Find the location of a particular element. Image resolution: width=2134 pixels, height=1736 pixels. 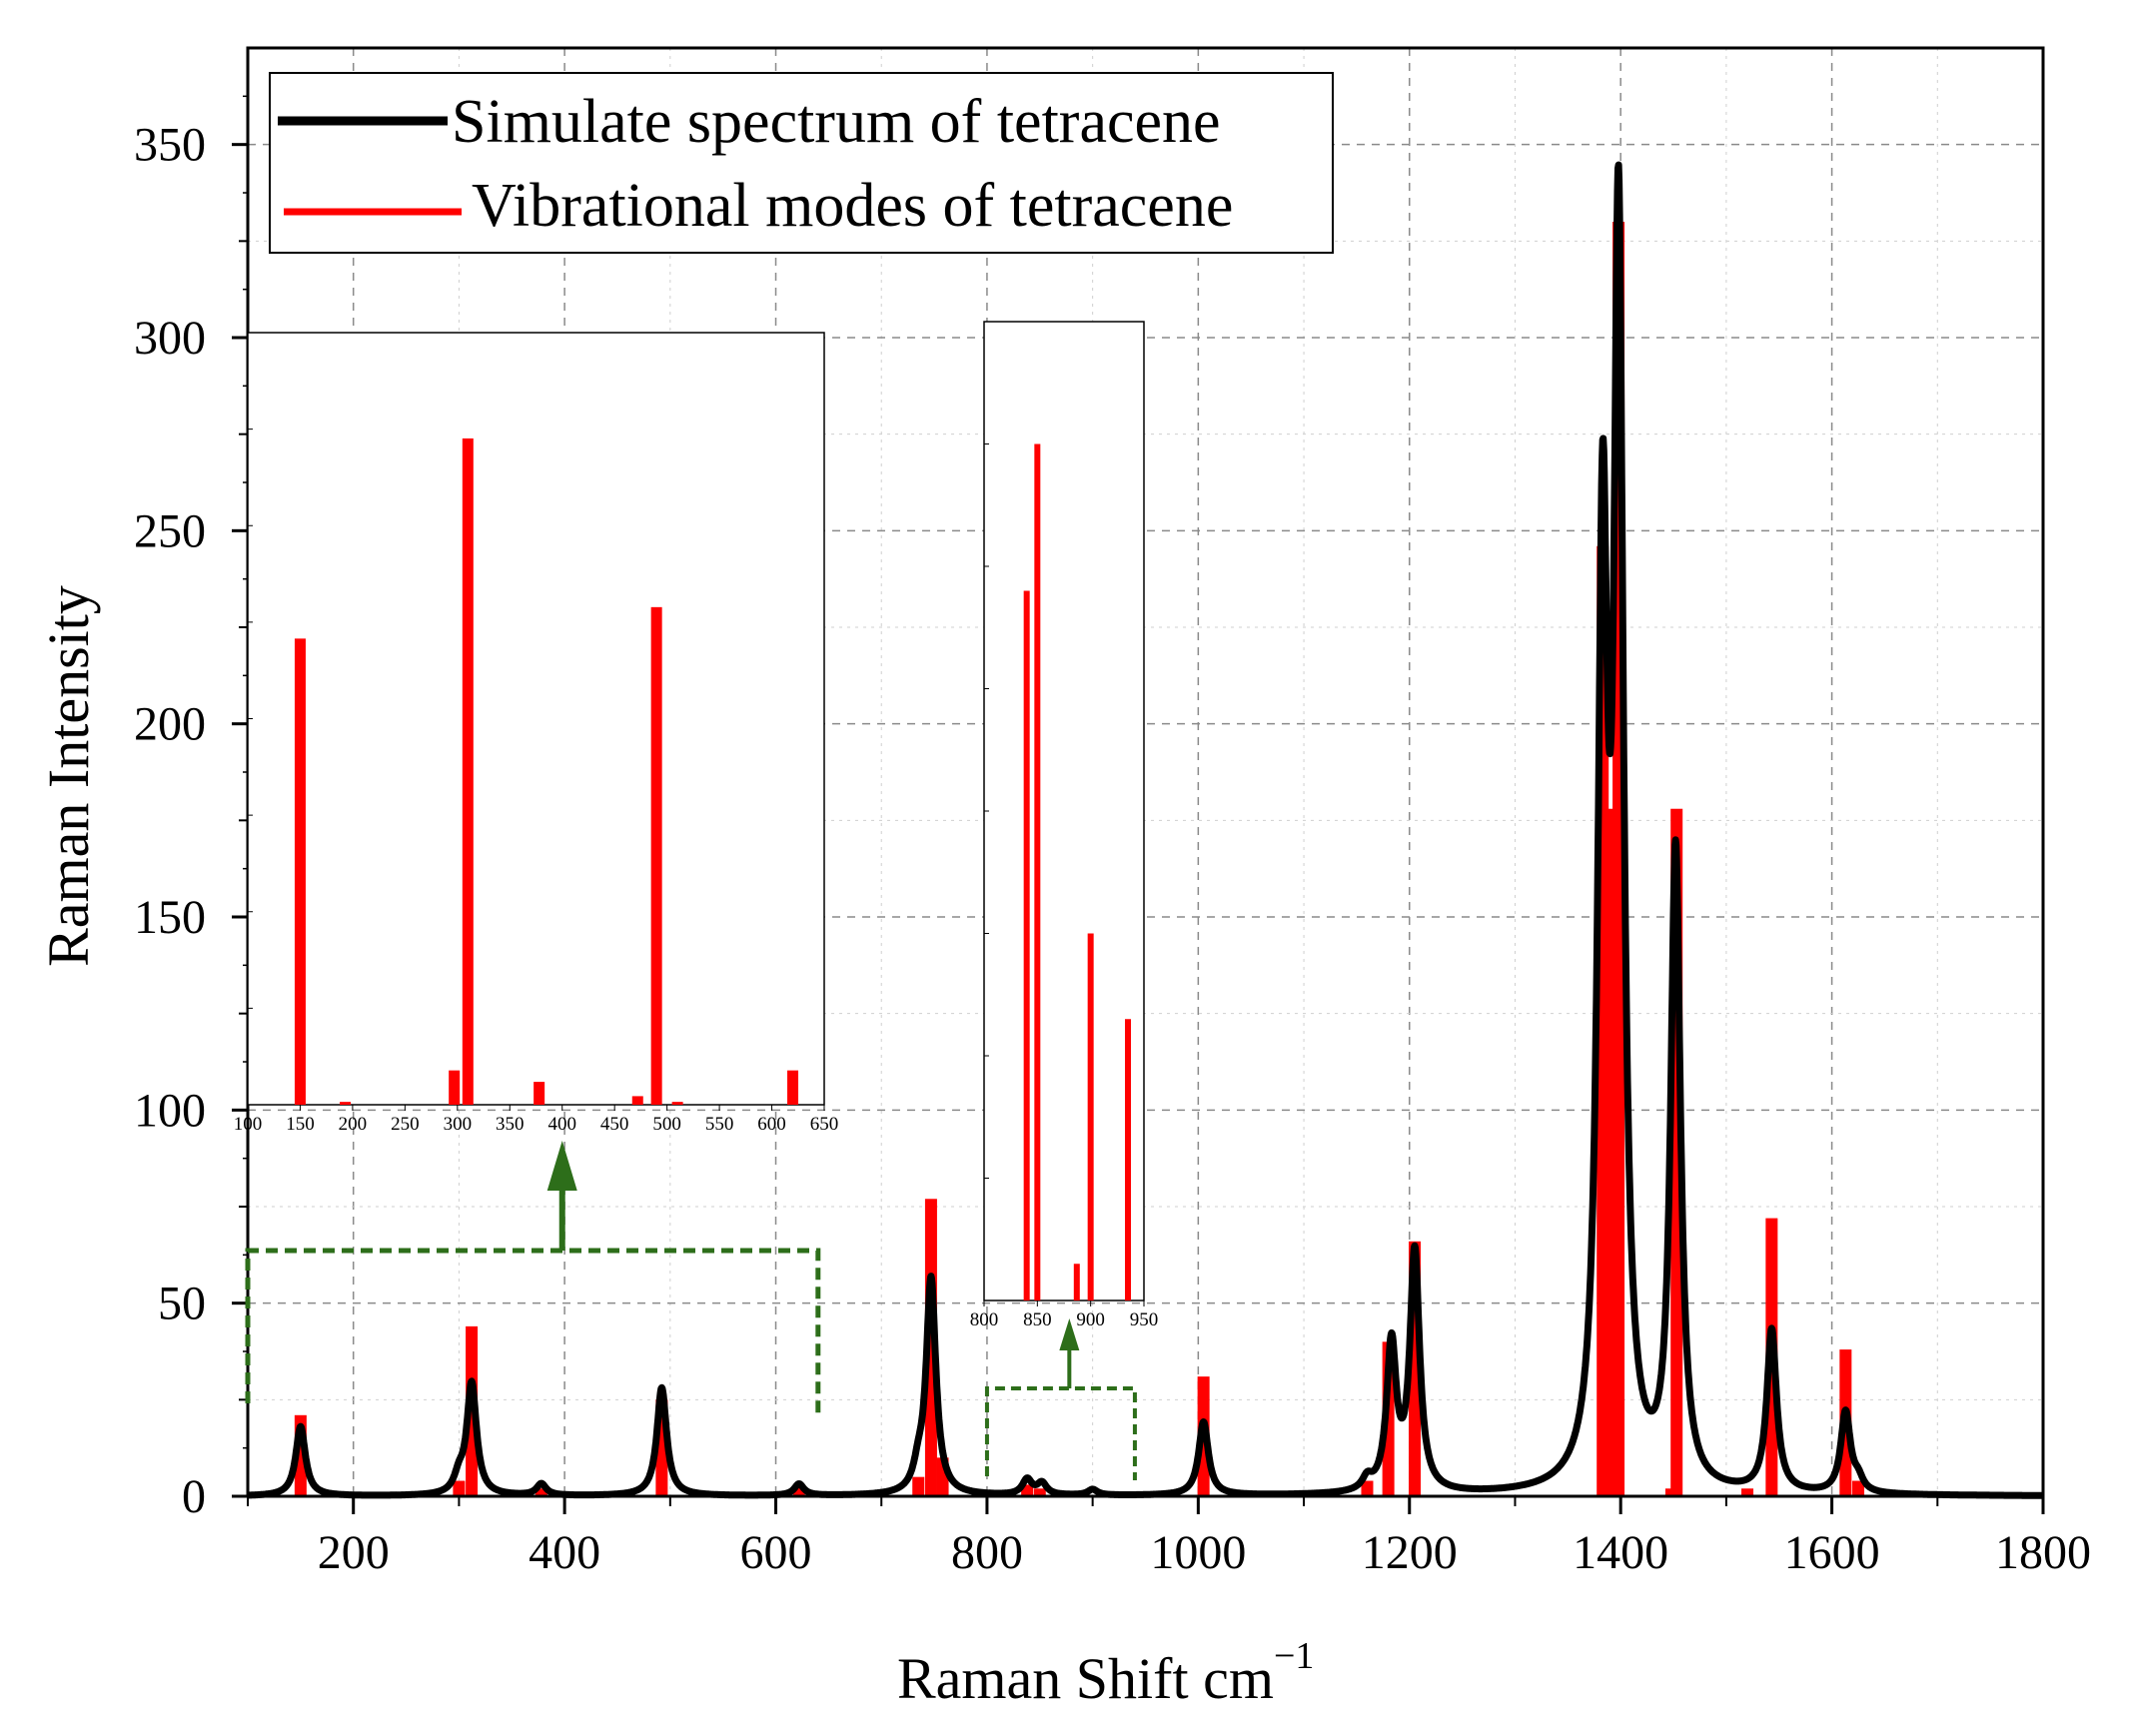

x-tick-label: 800 is located at coordinates (987, 1552).